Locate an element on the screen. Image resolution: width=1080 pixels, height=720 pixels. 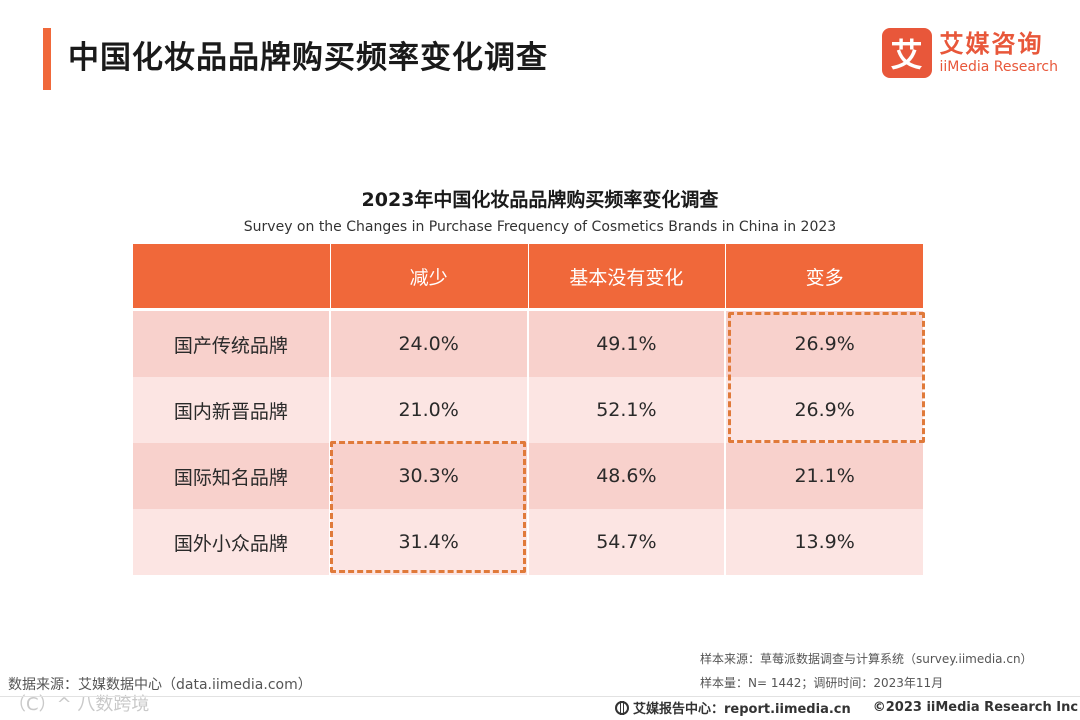
header-cell-increase: 变多 is located at coordinates (824, 276).